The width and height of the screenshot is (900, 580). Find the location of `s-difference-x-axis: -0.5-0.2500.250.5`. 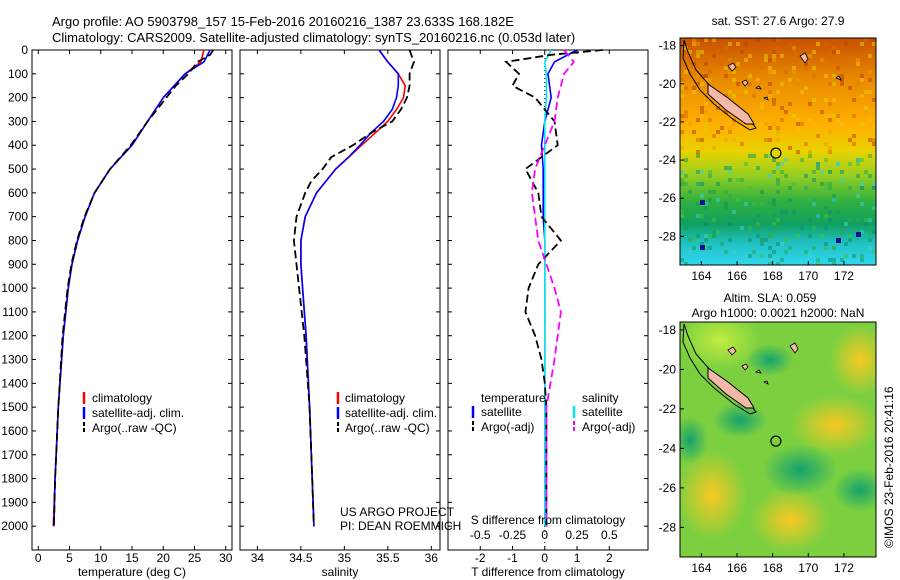

s-difference-x-axis: -0.5-0.2500.250.5 is located at coordinates (544, 535).